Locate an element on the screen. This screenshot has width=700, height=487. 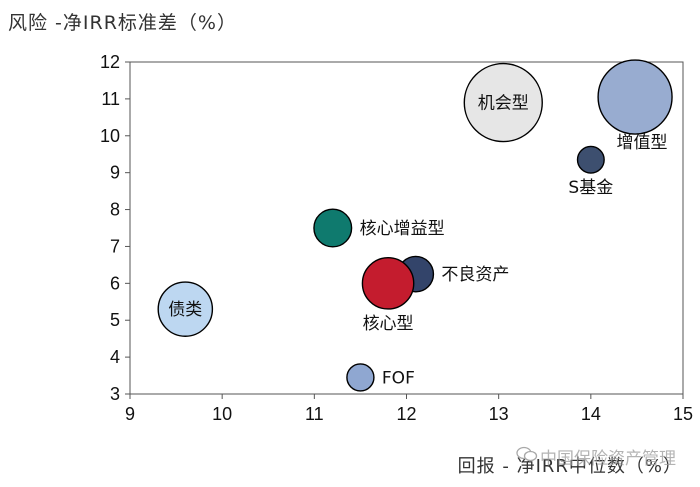
y-tick-label: 6 is located at coordinates (115, 283).